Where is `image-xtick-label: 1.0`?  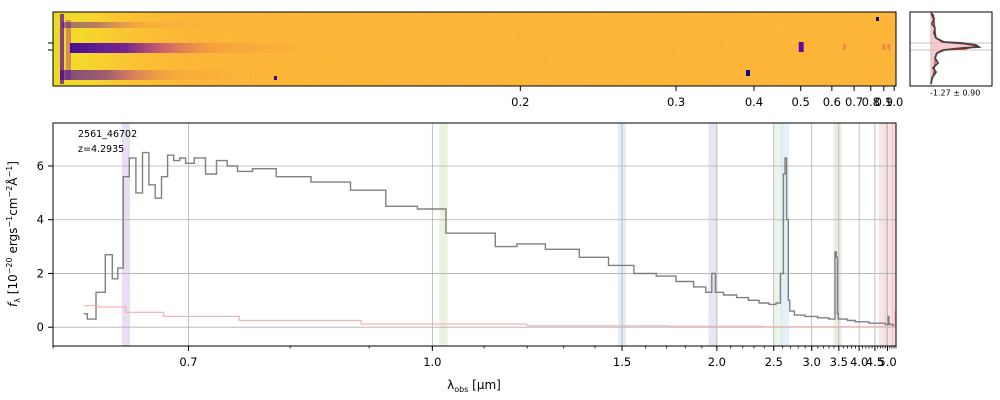 image-xtick-label: 1.0 is located at coordinates (894, 102).